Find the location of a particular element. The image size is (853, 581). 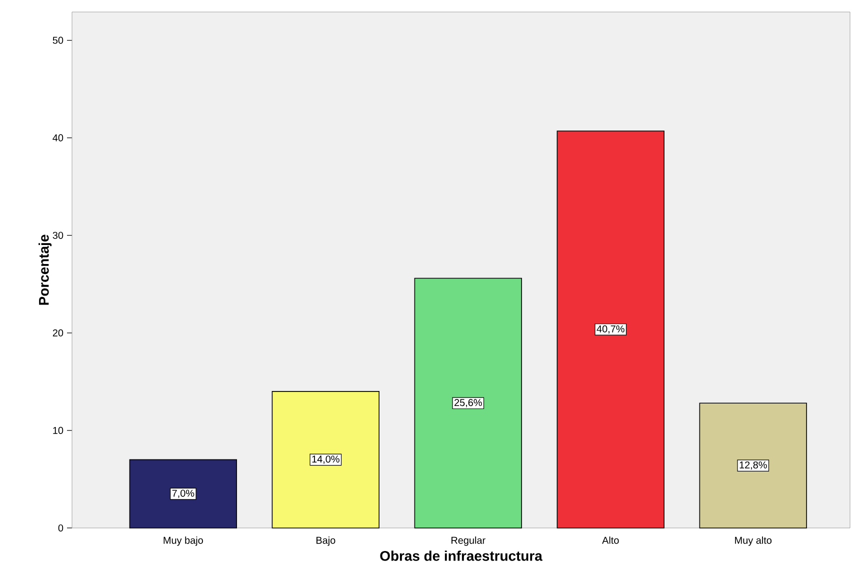

x-axis-title: Obras de infraestructura is located at coordinates (461, 555).